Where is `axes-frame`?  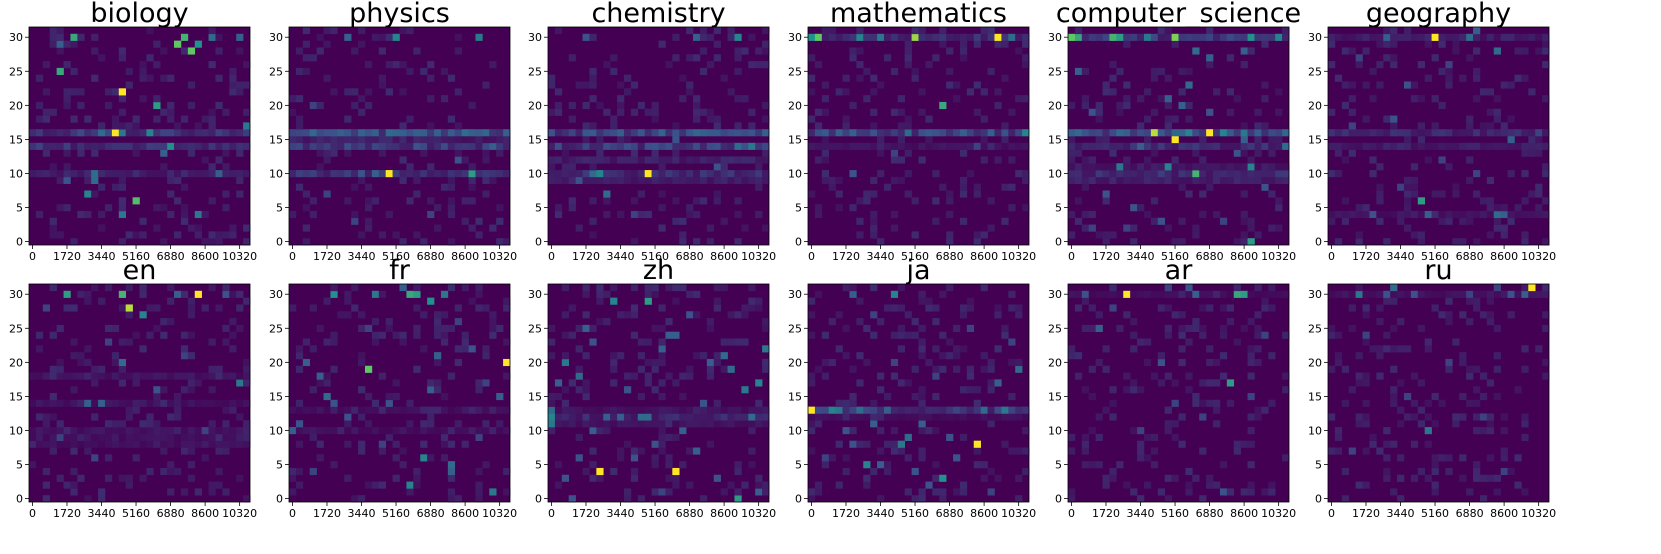
axes-frame is located at coordinates (1438, 136).